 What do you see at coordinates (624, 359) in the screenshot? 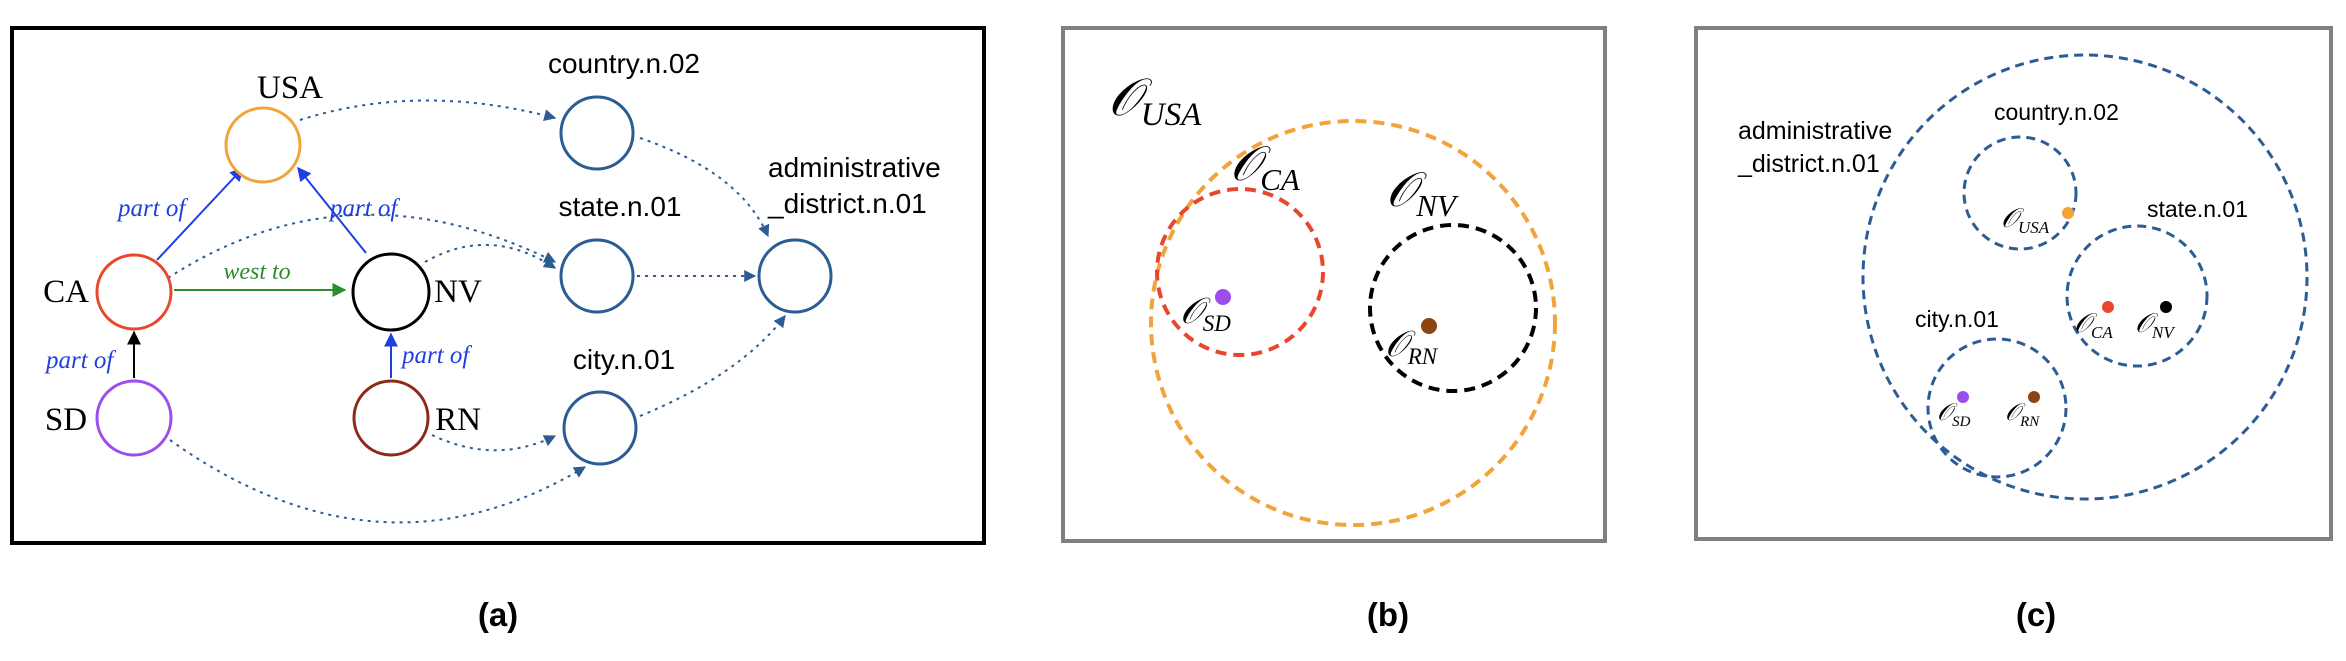
I see `label-city: city.n.01` at bounding box center [624, 359].